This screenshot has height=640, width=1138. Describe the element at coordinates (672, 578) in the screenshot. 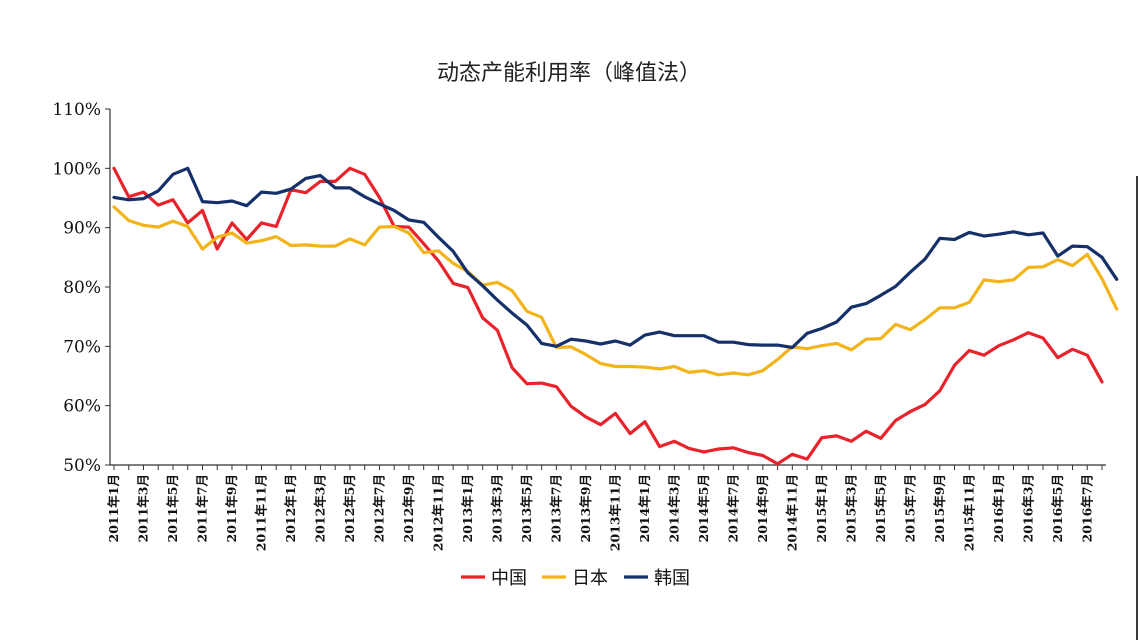

I see `legend-label-2: 韩国` at that location.